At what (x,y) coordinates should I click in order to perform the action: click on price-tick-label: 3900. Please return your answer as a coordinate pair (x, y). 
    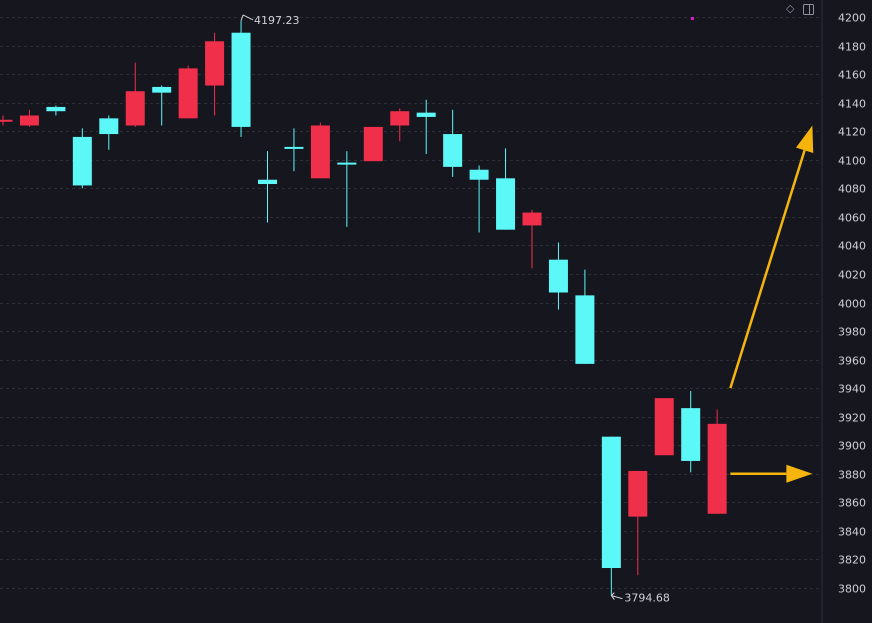
    Looking at the image, I should click on (852, 446).